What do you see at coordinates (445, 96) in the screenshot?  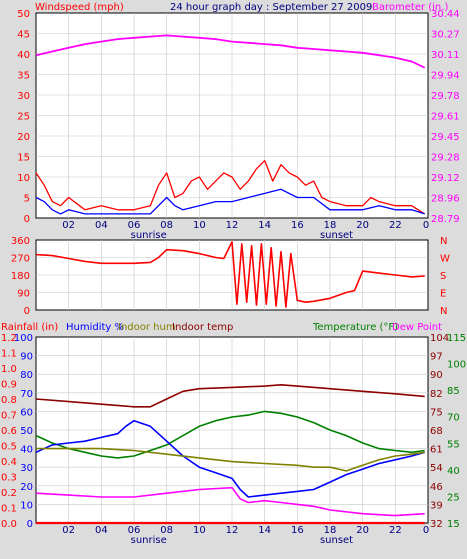 I see `barometer-tick-label: 29.78` at bounding box center [445, 96].